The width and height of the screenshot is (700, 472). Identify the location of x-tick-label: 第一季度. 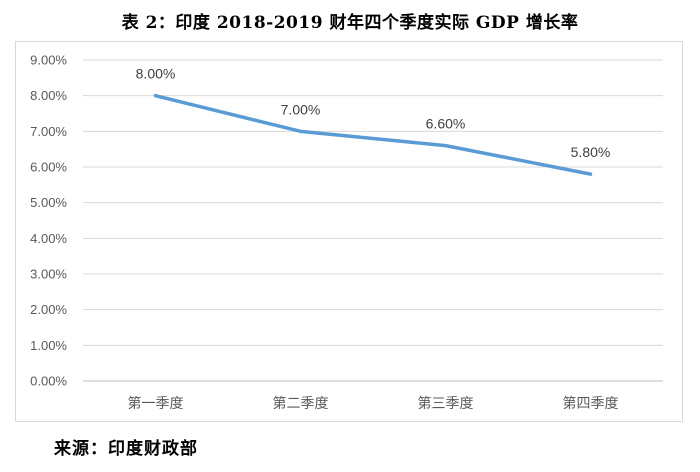
(156, 403).